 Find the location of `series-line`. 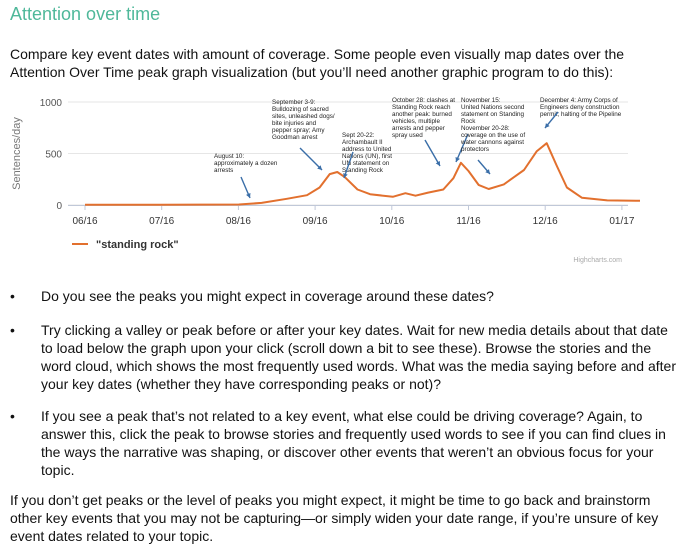

series-line is located at coordinates (362, 174).